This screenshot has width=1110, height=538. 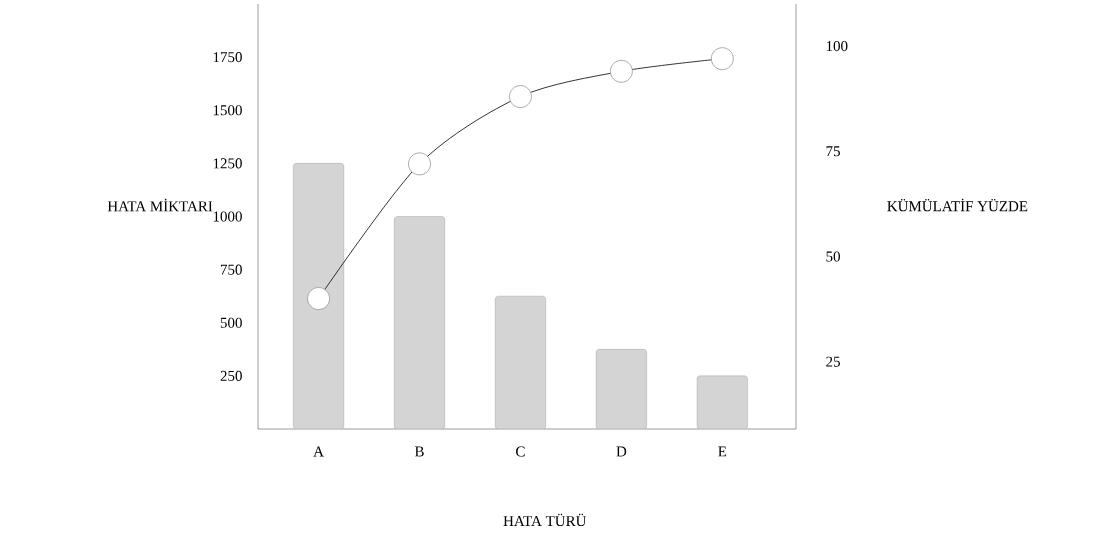 What do you see at coordinates (227, 57) in the screenshot?
I see `y-tick-label: 1750` at bounding box center [227, 57].